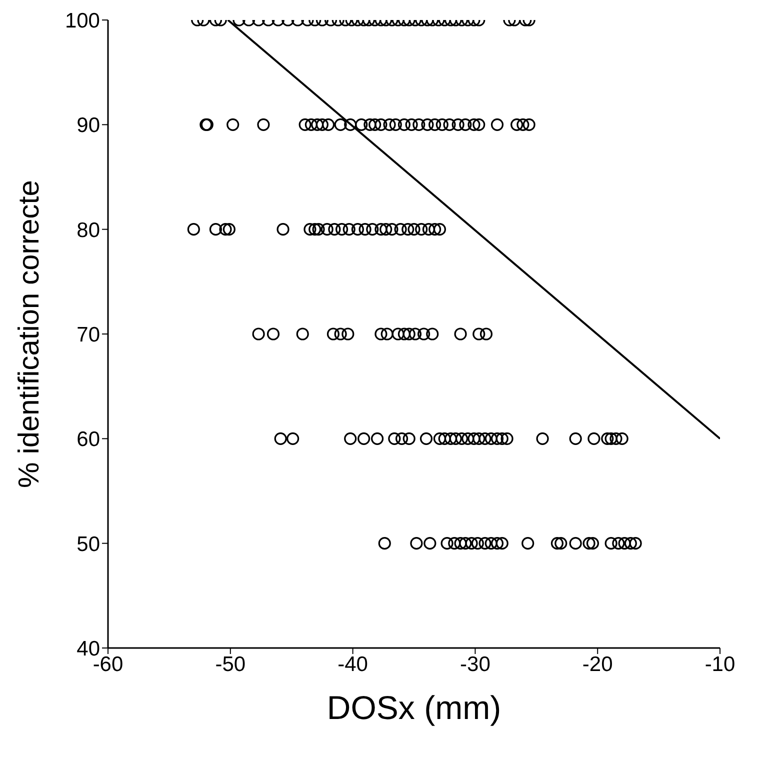 This screenshot has width=759, height=759. Describe the element at coordinates (88, 126) in the screenshot. I see `y-tick-label: 90` at that location.